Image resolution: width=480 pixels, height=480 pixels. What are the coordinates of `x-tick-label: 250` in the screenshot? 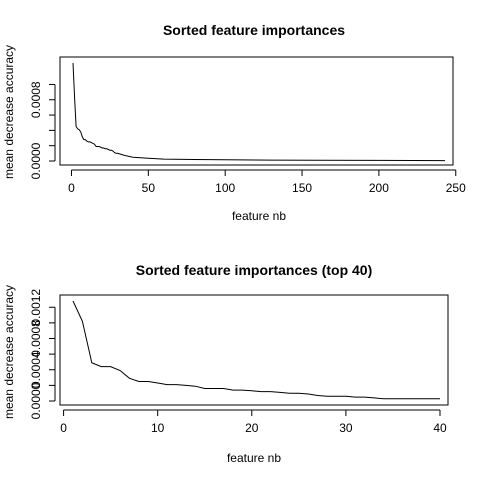 It's located at (456, 188).